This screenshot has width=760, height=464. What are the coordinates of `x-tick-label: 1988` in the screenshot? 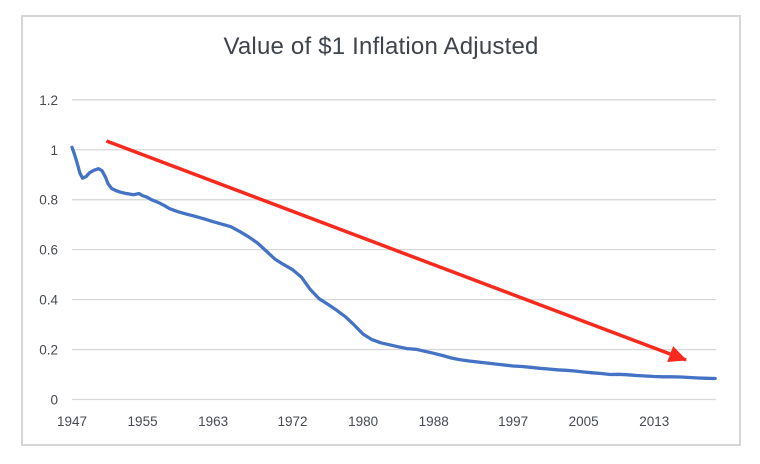 It's located at (434, 421).